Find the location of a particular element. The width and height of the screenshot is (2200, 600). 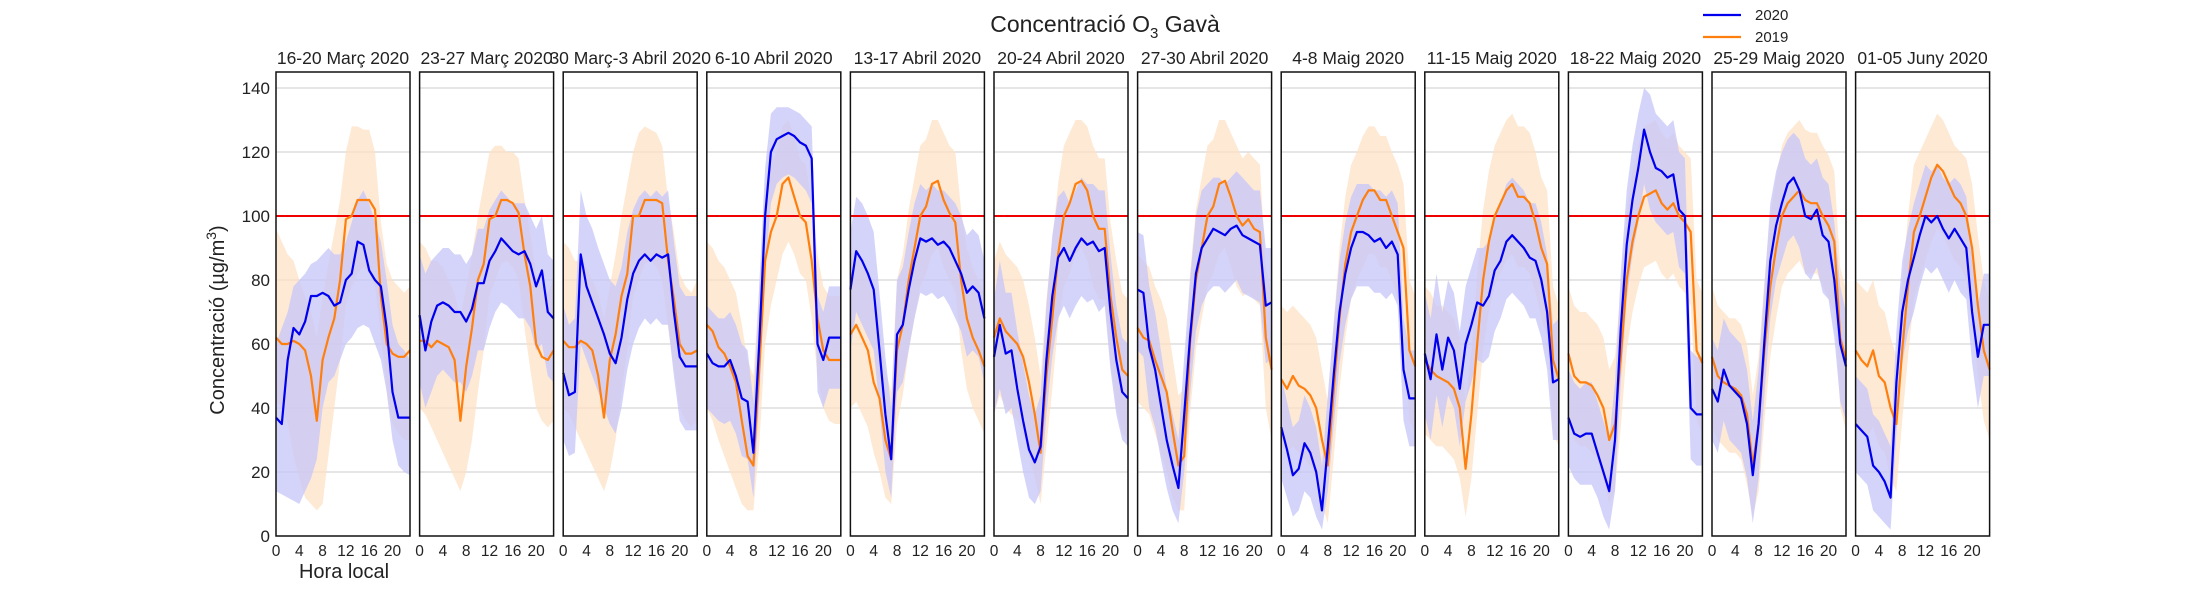

panel: 18-22 Maig 2020 0 4 8 12 16 20 is located at coordinates (1634, 304).